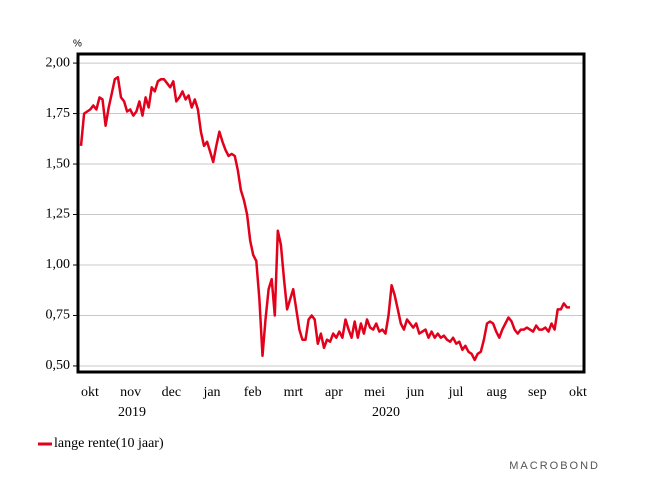 Image resolution: width=665 pixels, height=487 pixels. What do you see at coordinates (58, 113) in the screenshot?
I see `y-tick-label: 1,75` at bounding box center [58, 113].